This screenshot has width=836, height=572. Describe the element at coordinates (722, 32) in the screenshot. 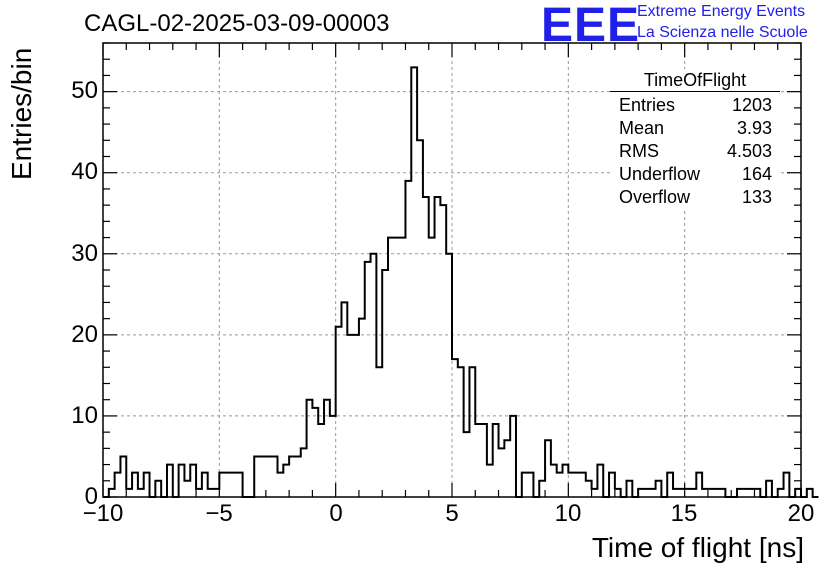

I see `logo-line-2: La Scienza nelle Scuole` at that location.